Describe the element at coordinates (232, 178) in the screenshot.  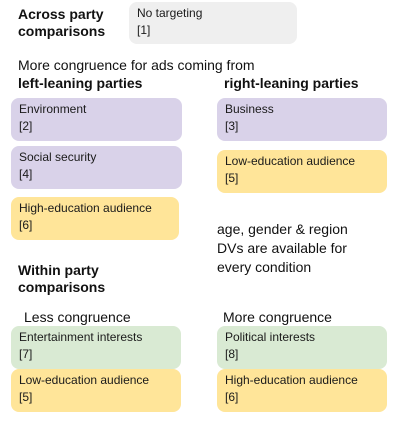
I see `right-low-education-number: [5]` at that location.